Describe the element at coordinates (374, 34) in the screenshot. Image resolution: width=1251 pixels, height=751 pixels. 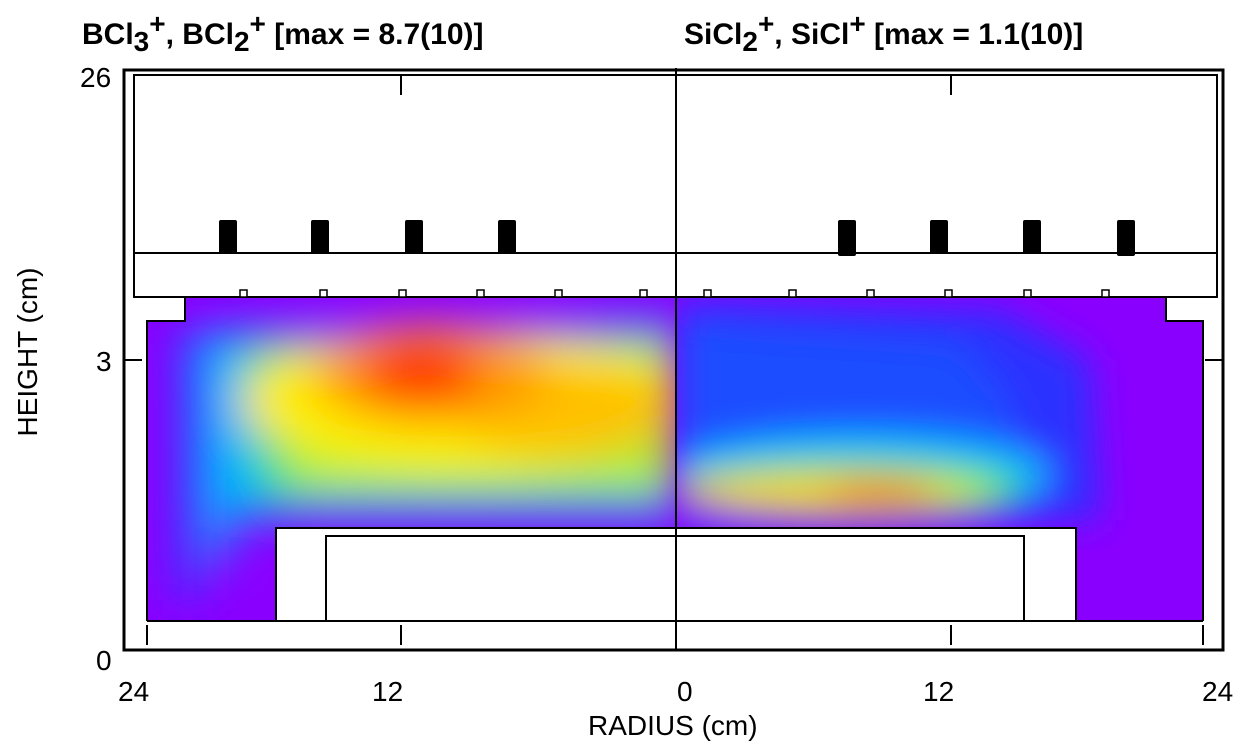
I see `title-max: [max = 8.7(10)]` at that location.